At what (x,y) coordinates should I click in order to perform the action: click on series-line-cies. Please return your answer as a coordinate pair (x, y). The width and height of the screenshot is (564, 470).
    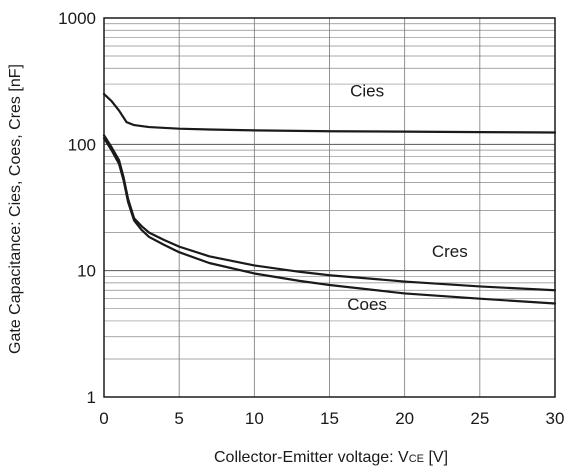
    Looking at the image, I should click on (329, 113).